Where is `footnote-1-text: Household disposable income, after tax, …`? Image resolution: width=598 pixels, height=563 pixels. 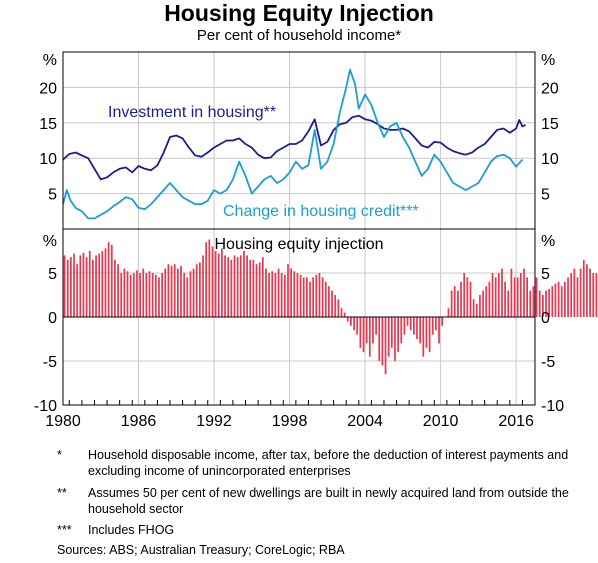 footnote-1-text: Household disposable income, after tax, … is located at coordinates (328, 463).